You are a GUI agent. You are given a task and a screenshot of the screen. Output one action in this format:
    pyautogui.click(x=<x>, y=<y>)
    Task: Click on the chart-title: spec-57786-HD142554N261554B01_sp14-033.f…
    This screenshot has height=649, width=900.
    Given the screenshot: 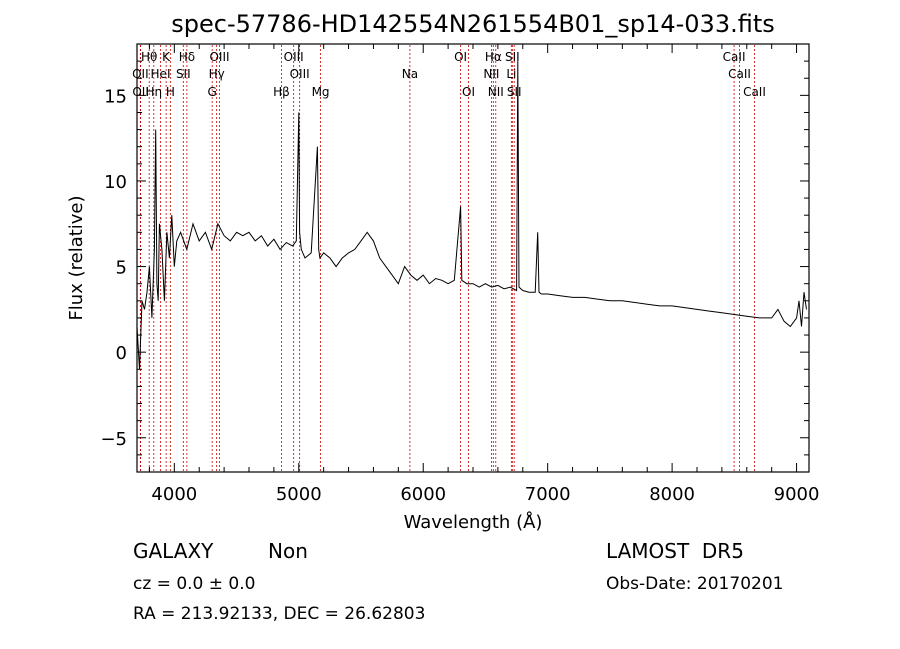 What is the action you would take?
    pyautogui.click(x=473, y=24)
    